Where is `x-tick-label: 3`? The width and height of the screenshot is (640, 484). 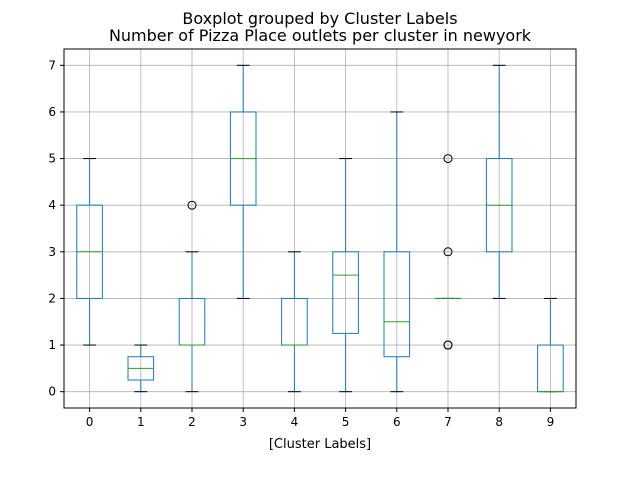 x-tick-label: 3 is located at coordinates (243, 422).